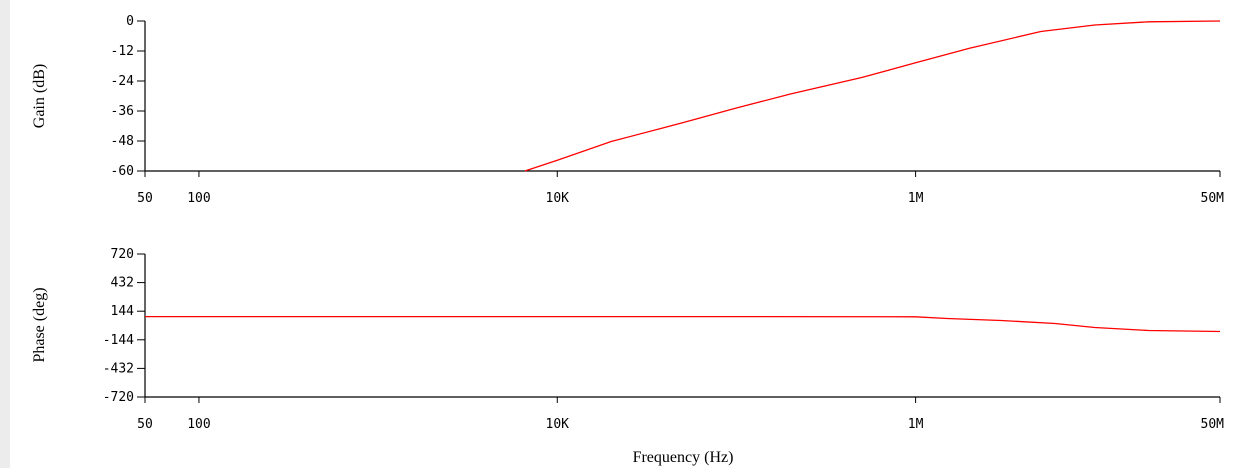 The height and width of the screenshot is (468, 1245). I want to click on y-tick-label: -60, so click(122, 171).